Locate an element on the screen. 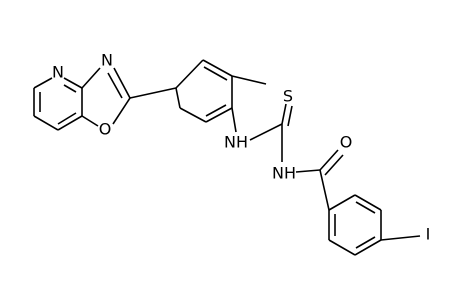 This screenshot has width=460, height=300. atom-label: I is located at coordinates (428, 234).